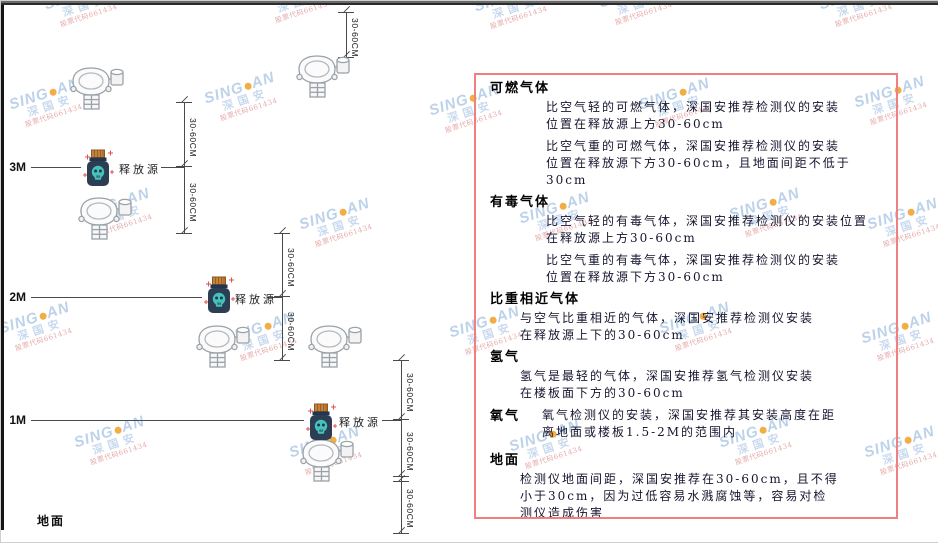  Describe the element at coordinates (713, 424) in the screenshot. I see `panel-paragraph: 氧气检测仪的安装，深国安推荐其安装高度在距 离地面或楼板1.5-2M的范围内` at that location.